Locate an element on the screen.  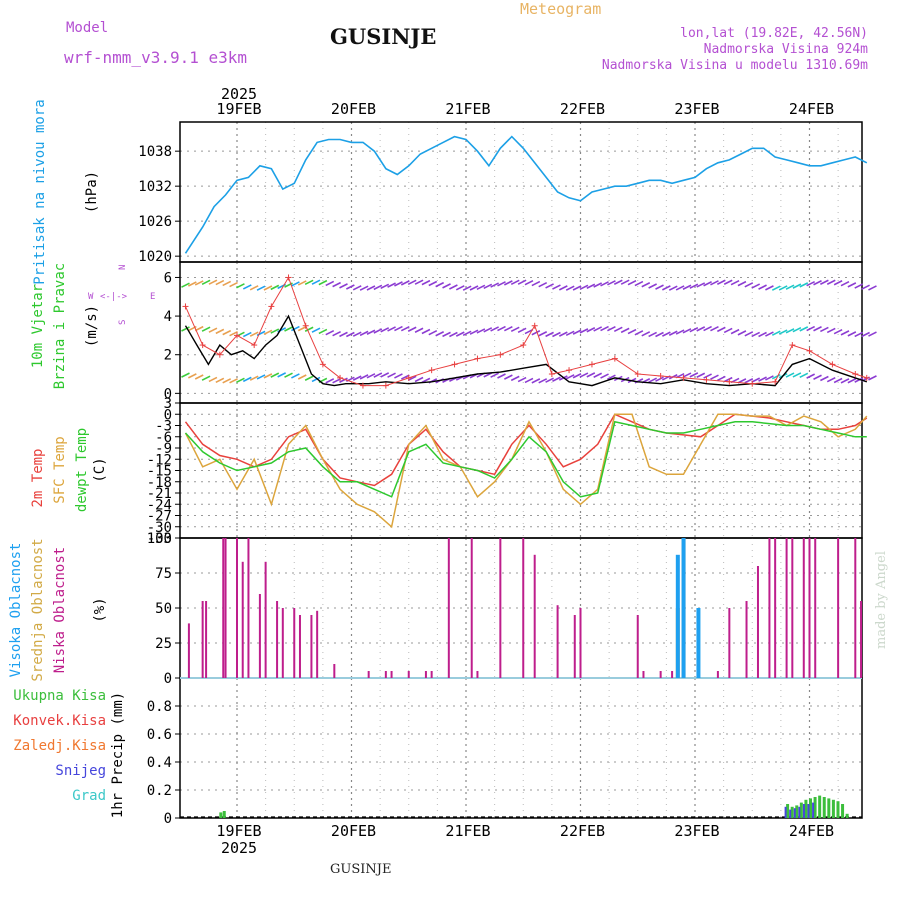
dir-legend-e: E is located at coordinates (152, 297).